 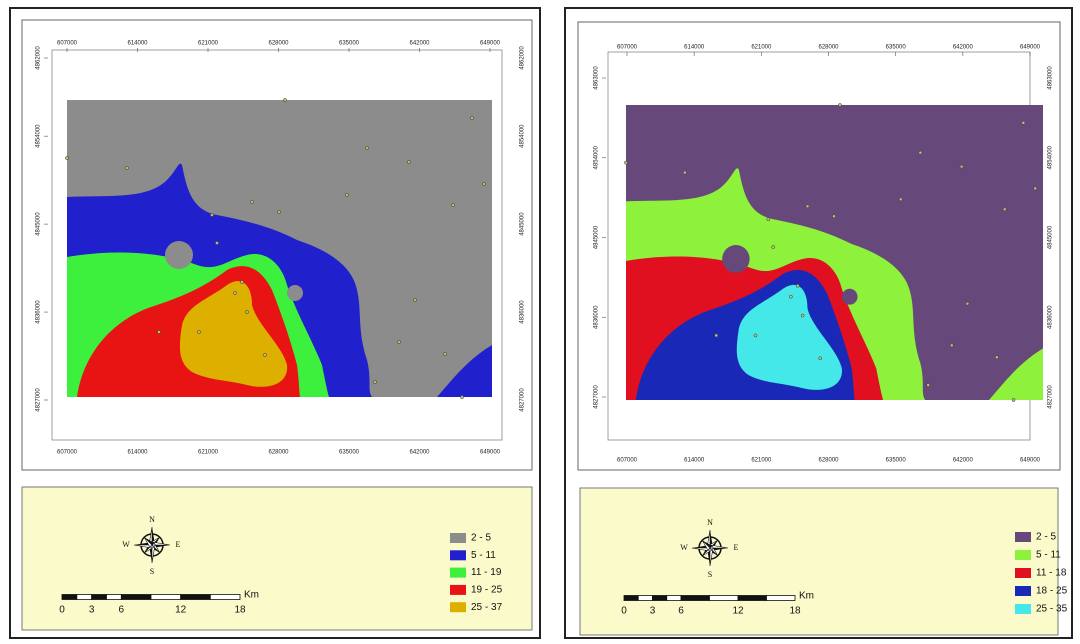 What do you see at coordinates (152, 571) in the screenshot?
I see `compass-letter: S` at bounding box center [152, 571].